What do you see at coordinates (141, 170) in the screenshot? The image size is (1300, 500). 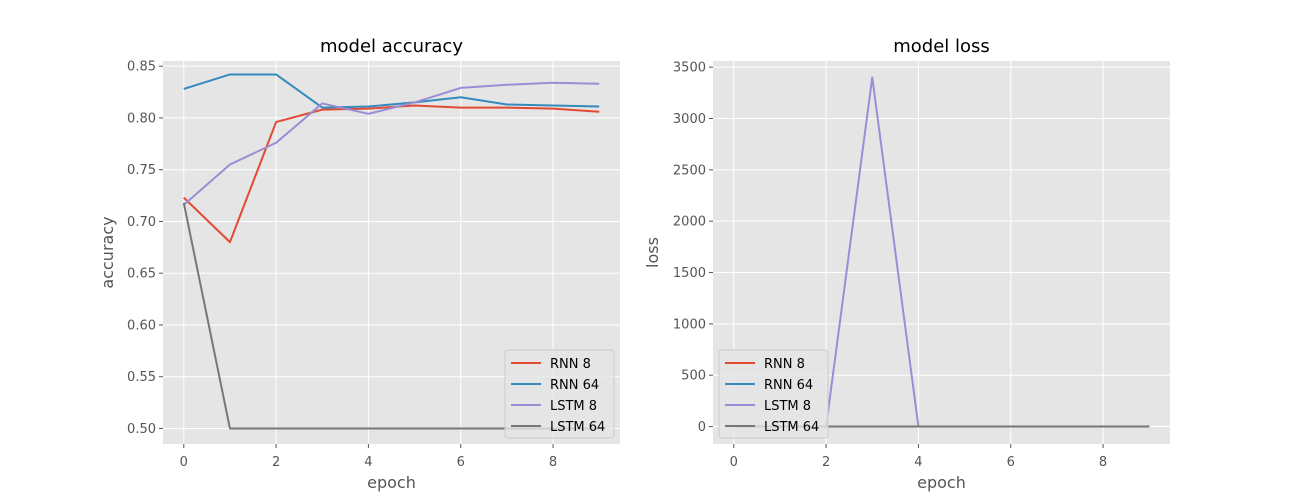 I see `y-tick-label: 0.75` at bounding box center [141, 170].